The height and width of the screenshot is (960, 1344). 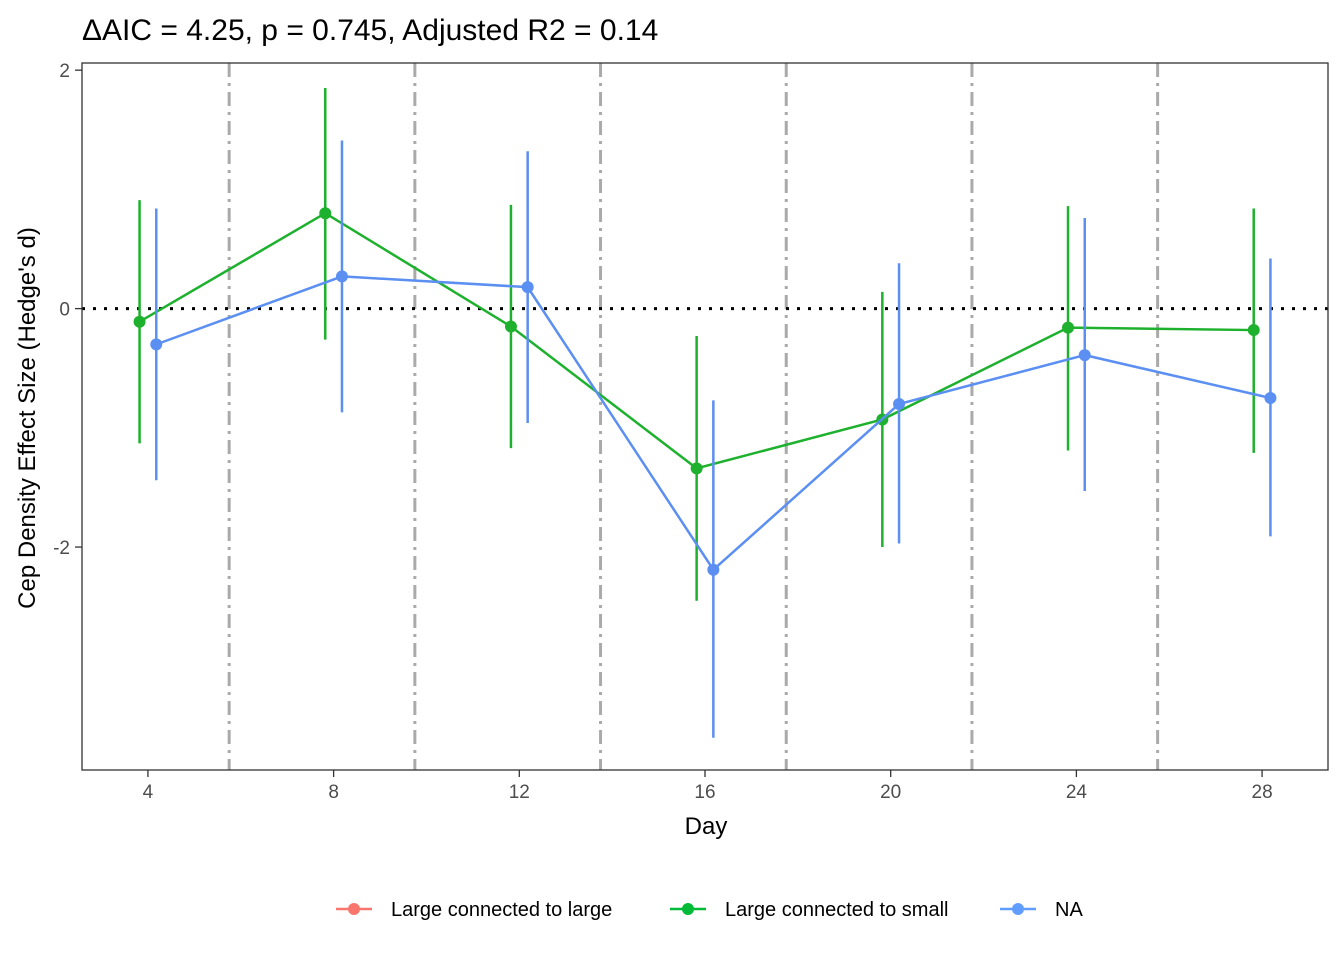 What do you see at coordinates (890, 792) in the screenshot?
I see `x-tick-label: 20` at bounding box center [890, 792].